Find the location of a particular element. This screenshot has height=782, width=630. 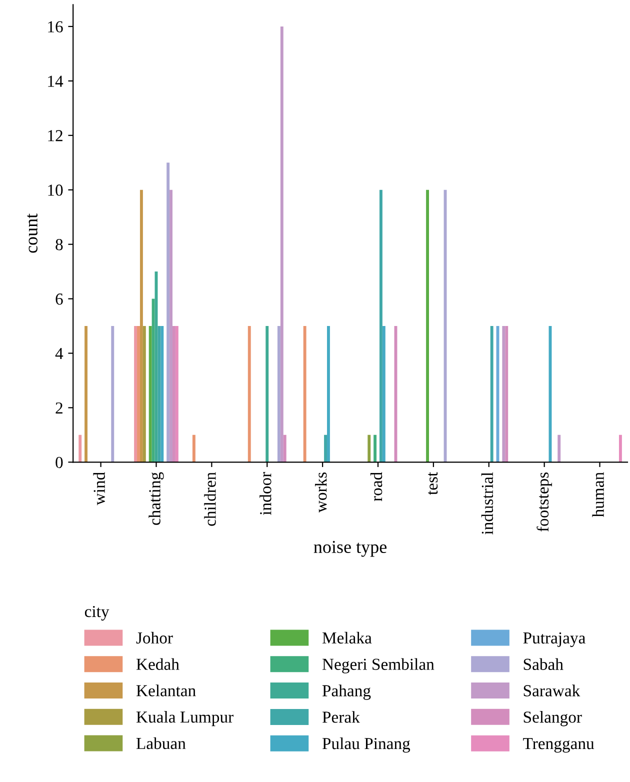

x-tick-label: industrial is located at coordinates (487, 503).